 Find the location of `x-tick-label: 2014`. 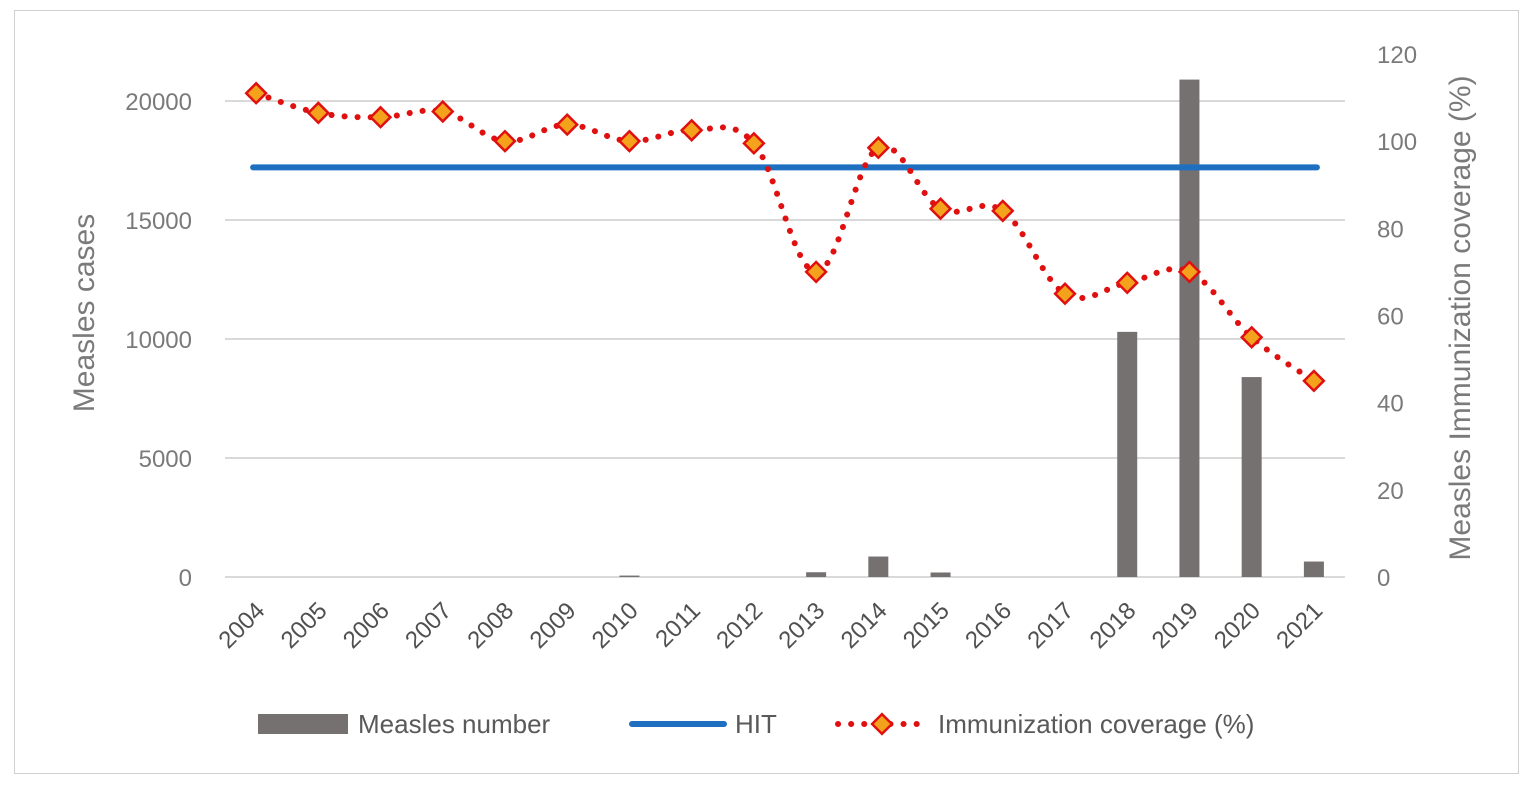

x-tick-label: 2014 is located at coordinates (864, 625).